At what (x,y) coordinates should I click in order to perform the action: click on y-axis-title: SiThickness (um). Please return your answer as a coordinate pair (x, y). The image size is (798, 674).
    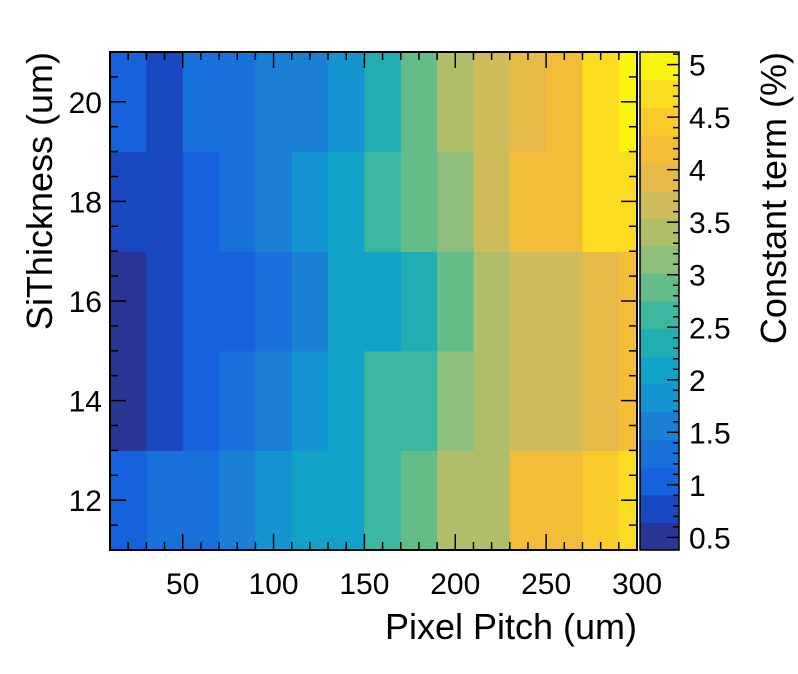
    Looking at the image, I should click on (39, 191).